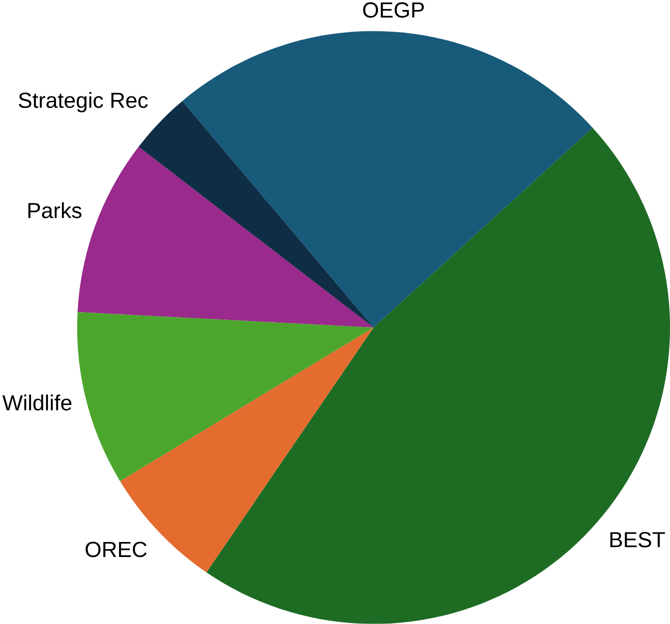 The width and height of the screenshot is (670, 624). Describe the element at coordinates (37, 402) in the screenshot. I see `slice-label: Wildlife` at that location.